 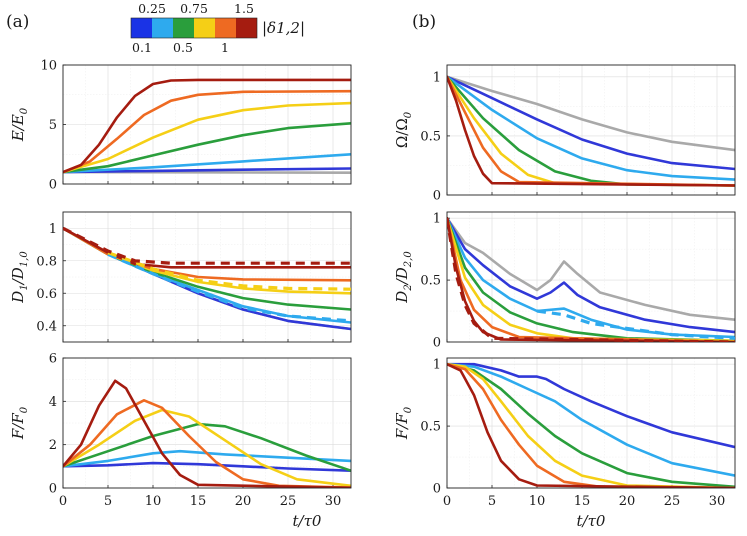 What do you see at coordinates (307, 521) in the screenshot?
I see `x-axis-label-a: t/τ0` at bounding box center [307, 521].